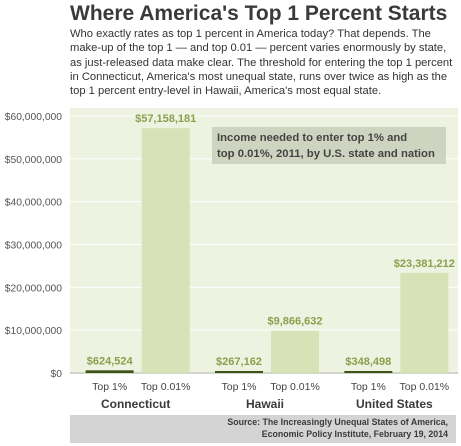 Image resolution: width=461 pixels, height=446 pixels. I want to click on y-tick-label: $30,000,000, so click(34, 246).